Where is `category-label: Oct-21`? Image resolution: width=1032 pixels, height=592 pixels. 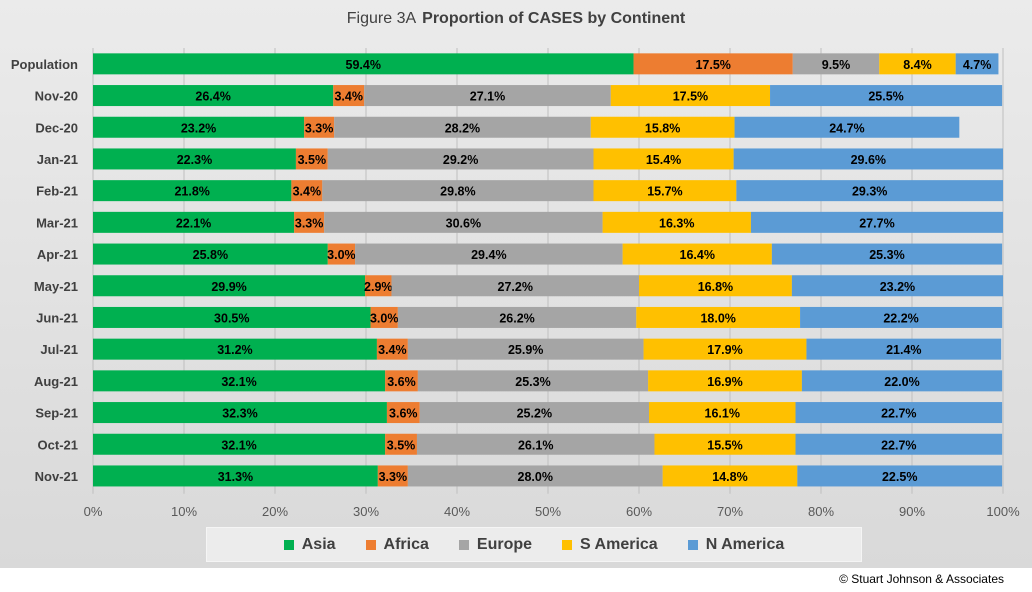
category-label: Oct-21 is located at coordinates (58, 444).